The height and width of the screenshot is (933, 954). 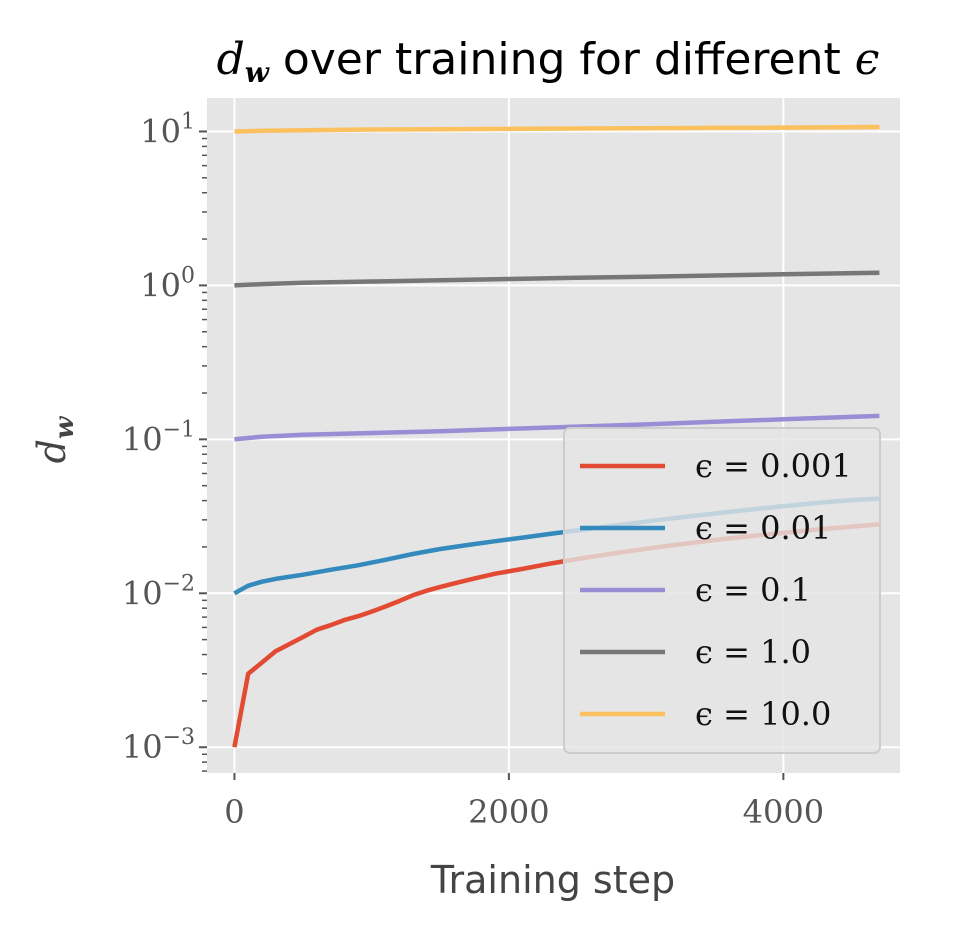 What do you see at coordinates (52, 451) in the screenshot?
I see `y-axis-label-variable: d` at bounding box center [52, 451].